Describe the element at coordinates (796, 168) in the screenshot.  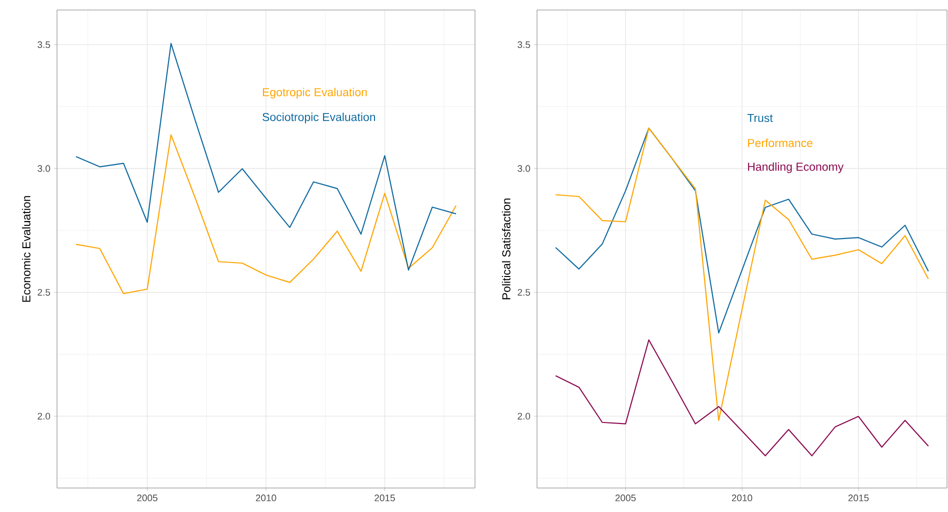
I see `text: Handling Economy` at that location.